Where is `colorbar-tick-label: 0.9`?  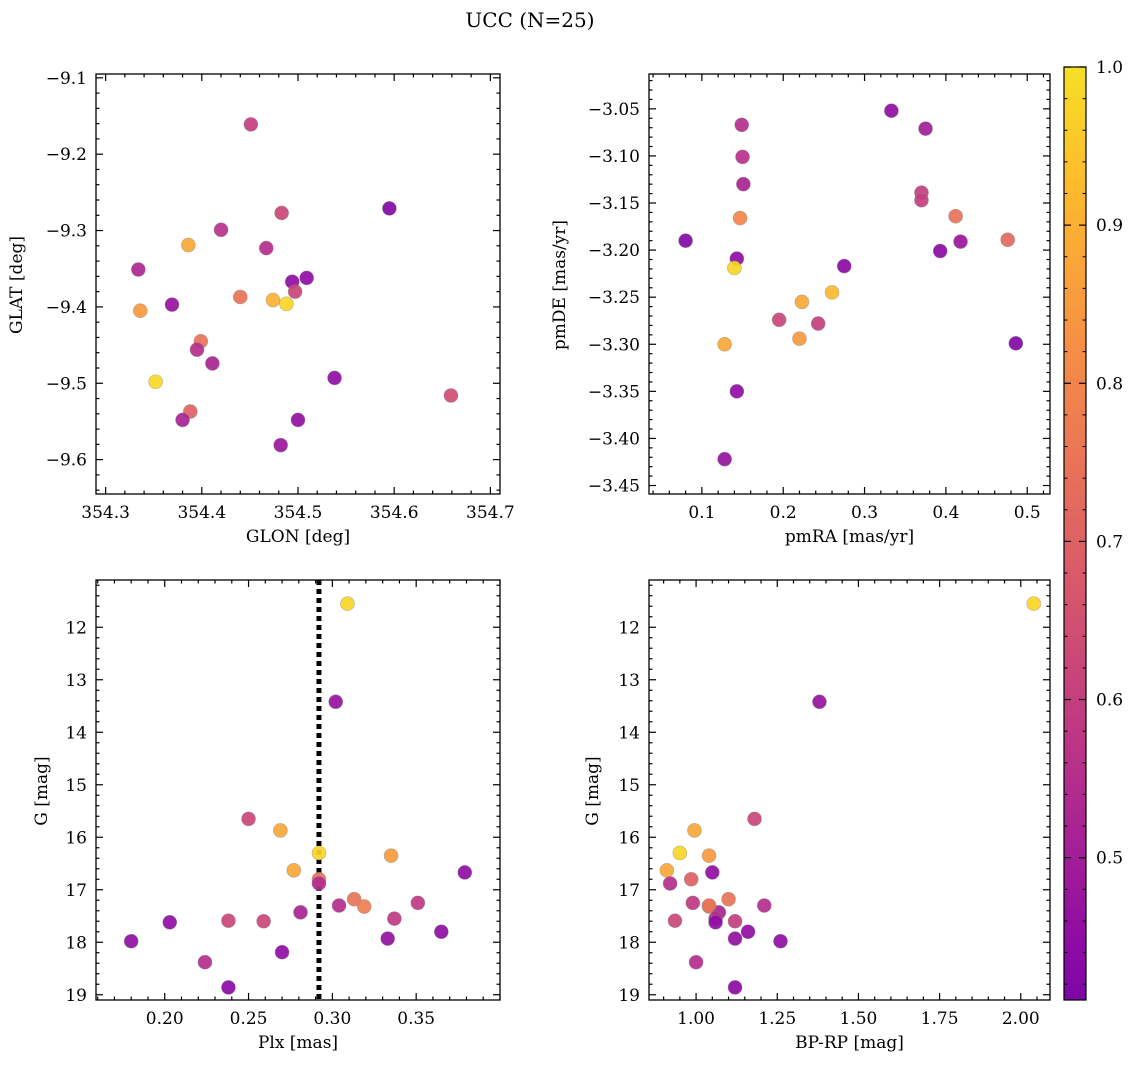
colorbar-tick-label: 0.9 is located at coordinates (1109, 226).